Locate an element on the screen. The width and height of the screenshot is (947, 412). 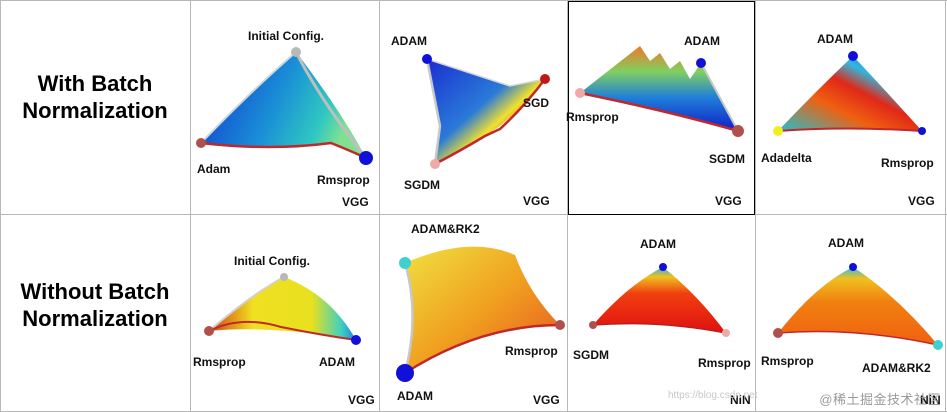
right-border is located at coordinates (945, 206).